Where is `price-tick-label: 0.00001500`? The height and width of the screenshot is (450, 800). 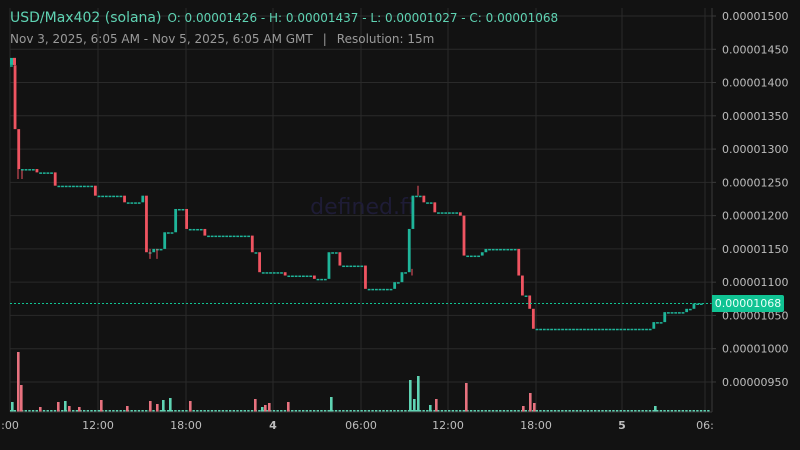 price-tick-label: 0.00001500 is located at coordinates (755, 16).